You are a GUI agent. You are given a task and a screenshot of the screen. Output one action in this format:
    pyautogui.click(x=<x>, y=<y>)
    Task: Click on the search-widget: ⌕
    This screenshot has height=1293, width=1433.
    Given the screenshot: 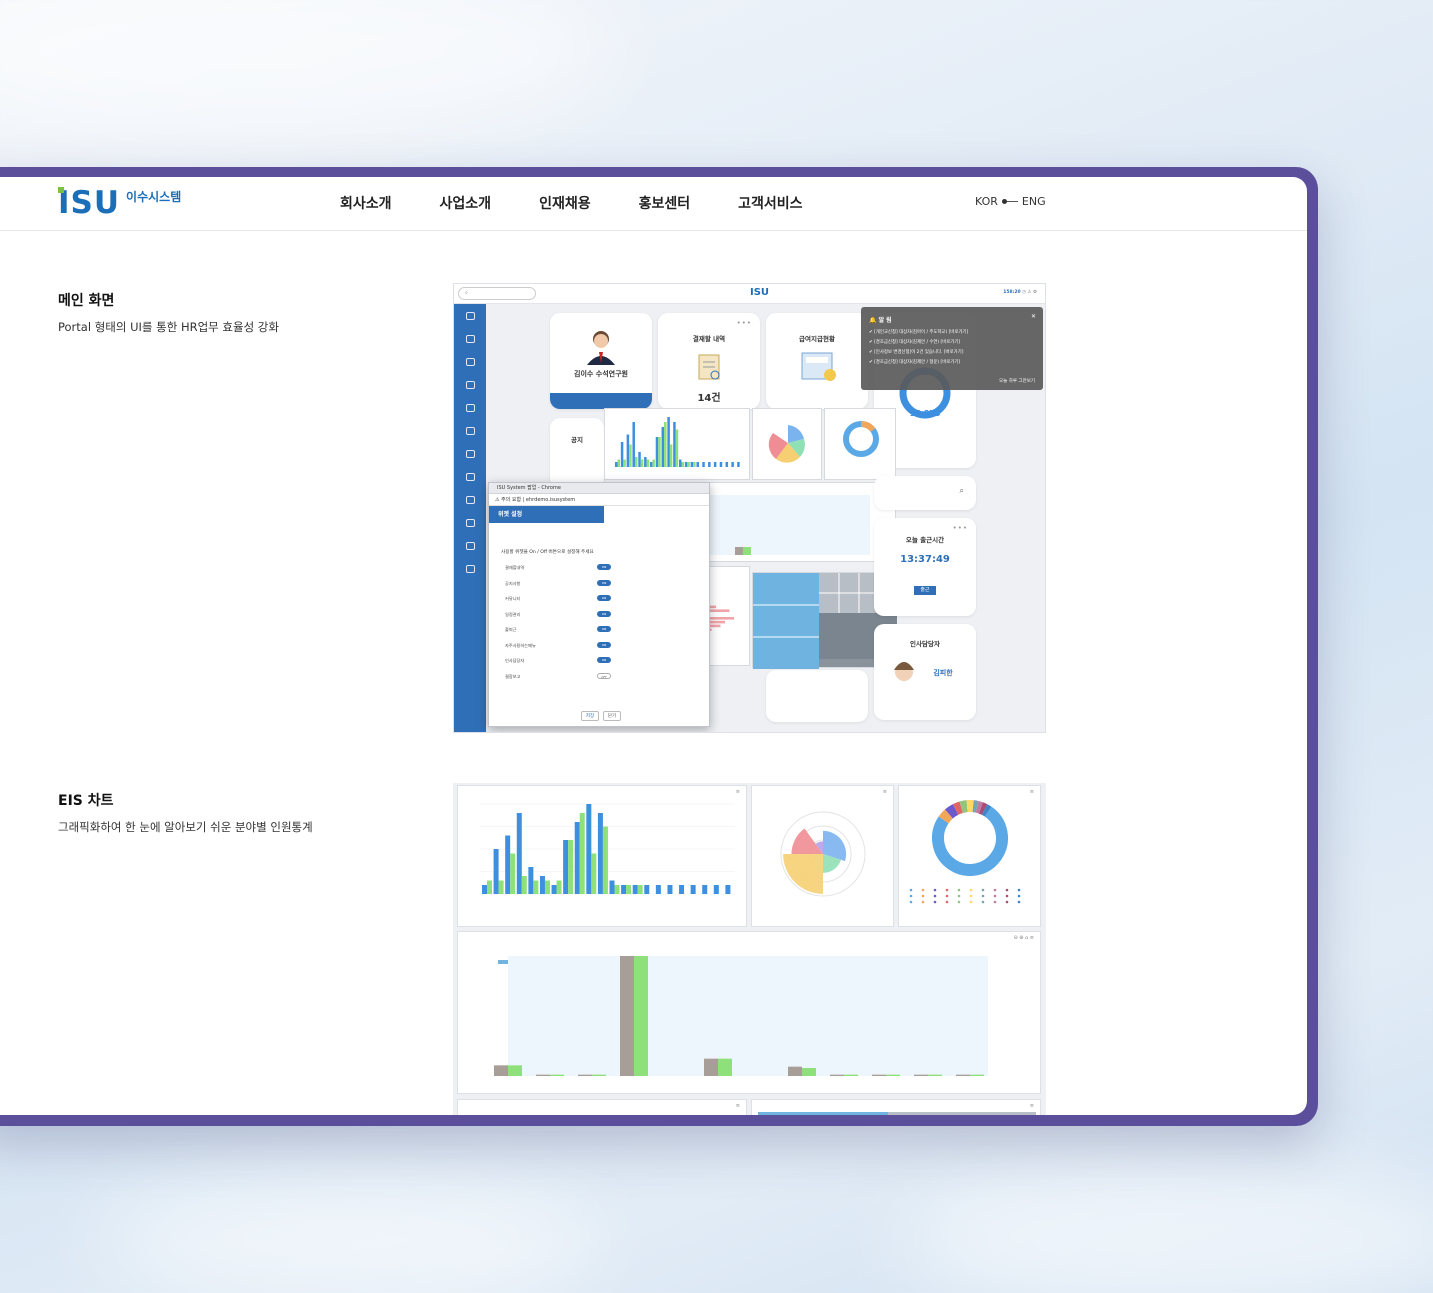 What is the action you would take?
    pyautogui.click(x=925, y=493)
    